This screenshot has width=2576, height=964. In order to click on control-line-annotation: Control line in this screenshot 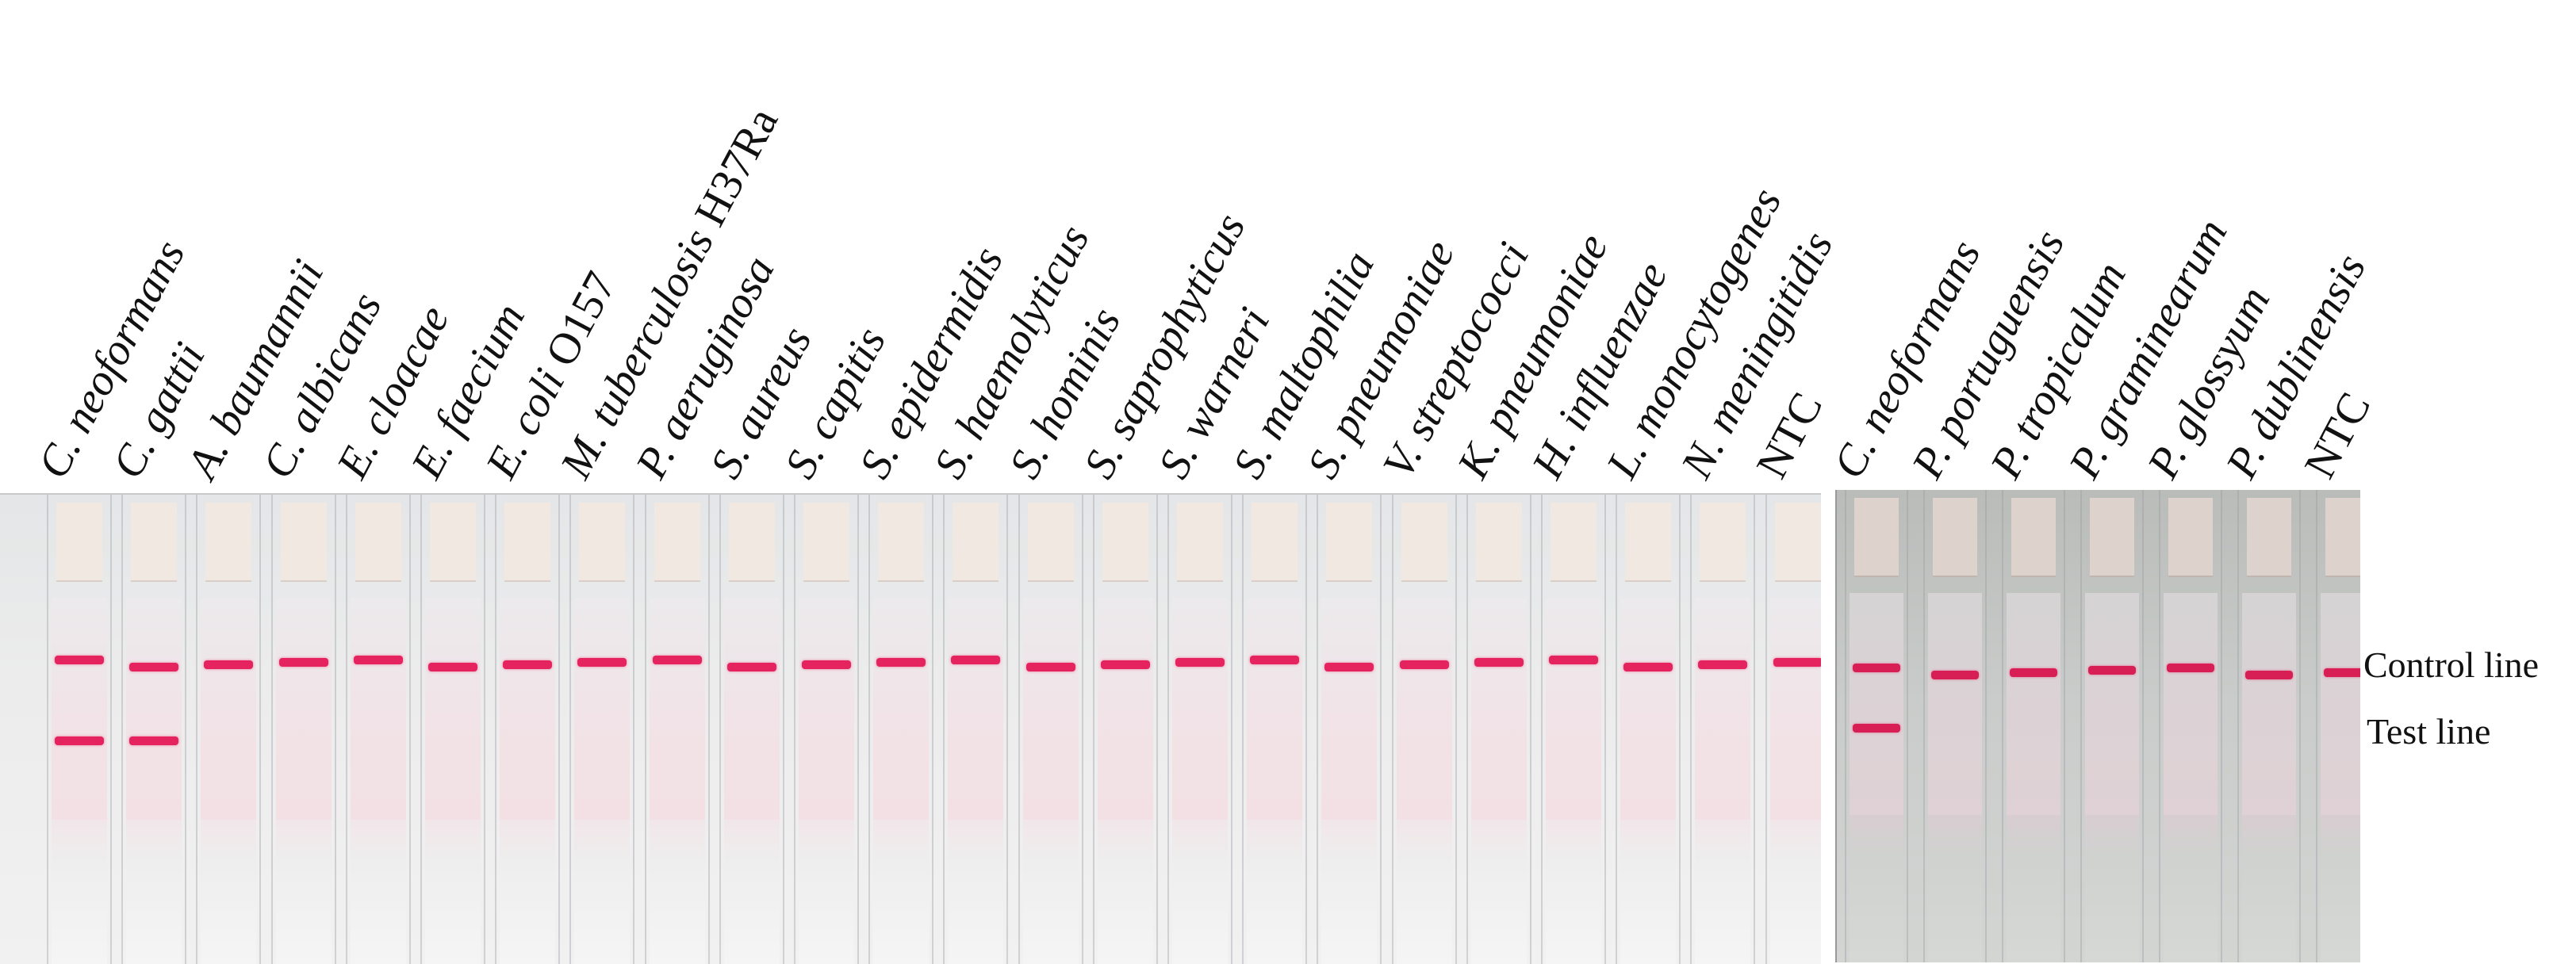, I will do `click(2452, 665)`.